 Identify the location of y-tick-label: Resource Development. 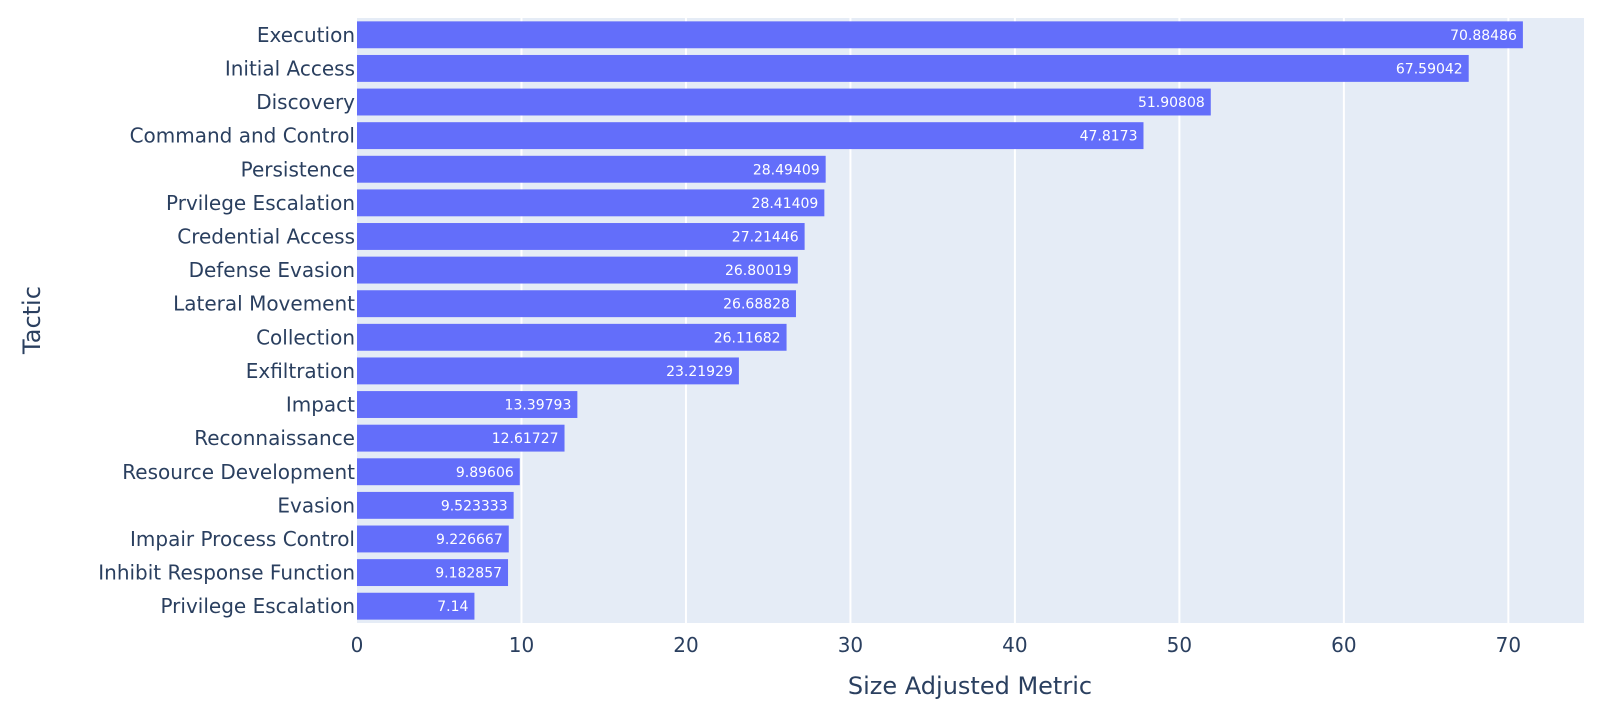
(238, 472).